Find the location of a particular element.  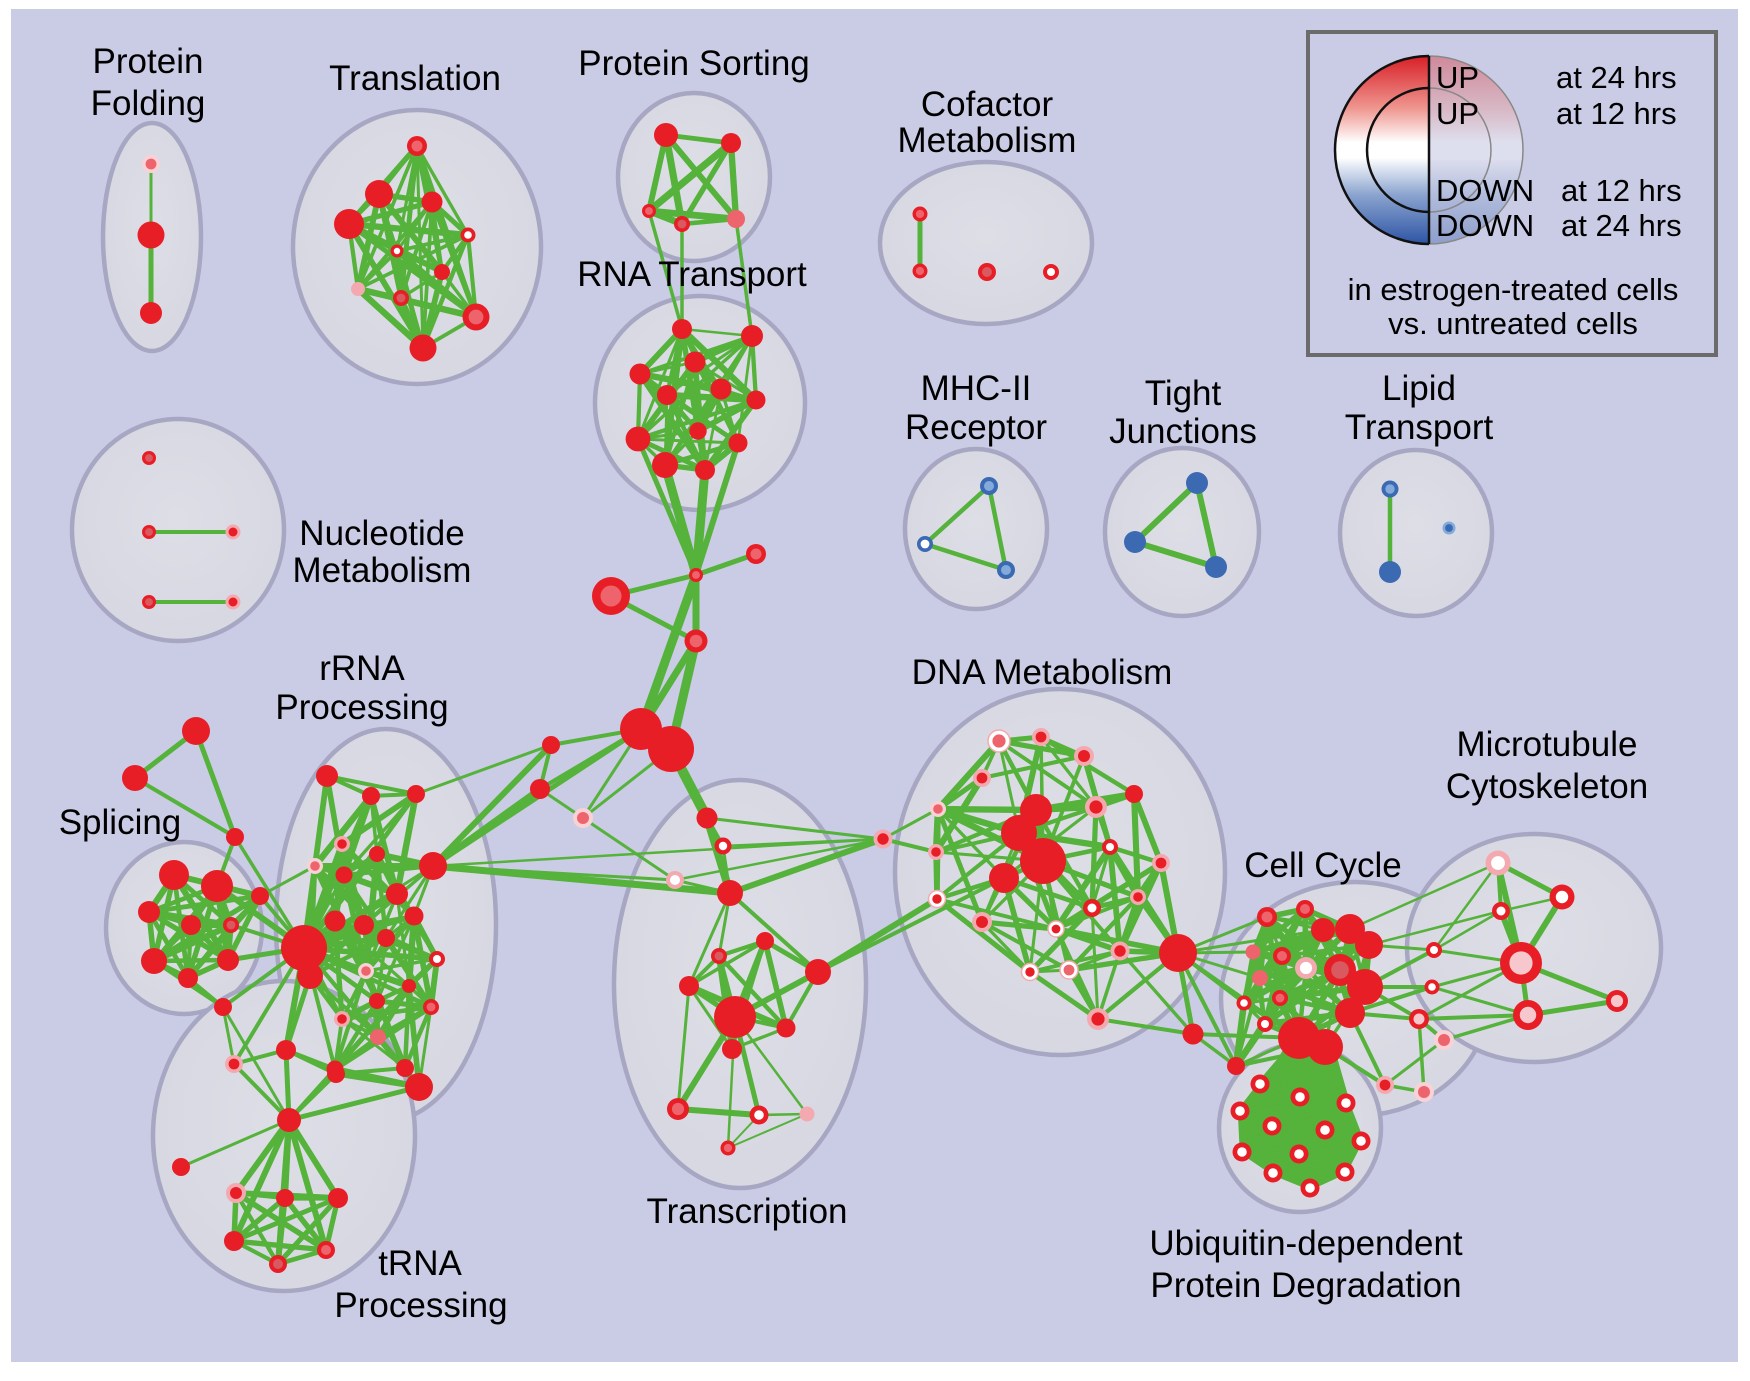

svg-text: RNA Transport is located at coordinates (692, 274).